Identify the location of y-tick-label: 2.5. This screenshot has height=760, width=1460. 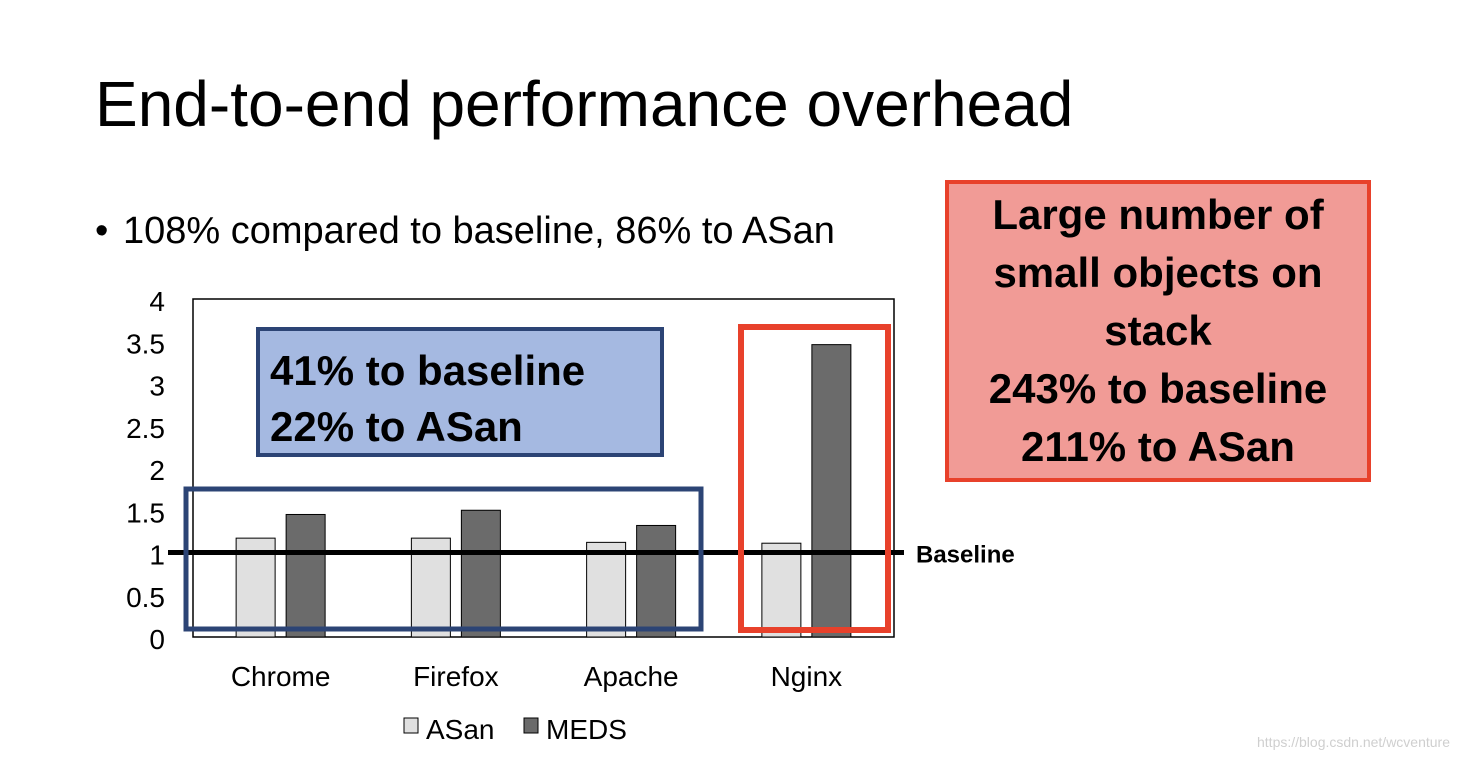
(145, 428).